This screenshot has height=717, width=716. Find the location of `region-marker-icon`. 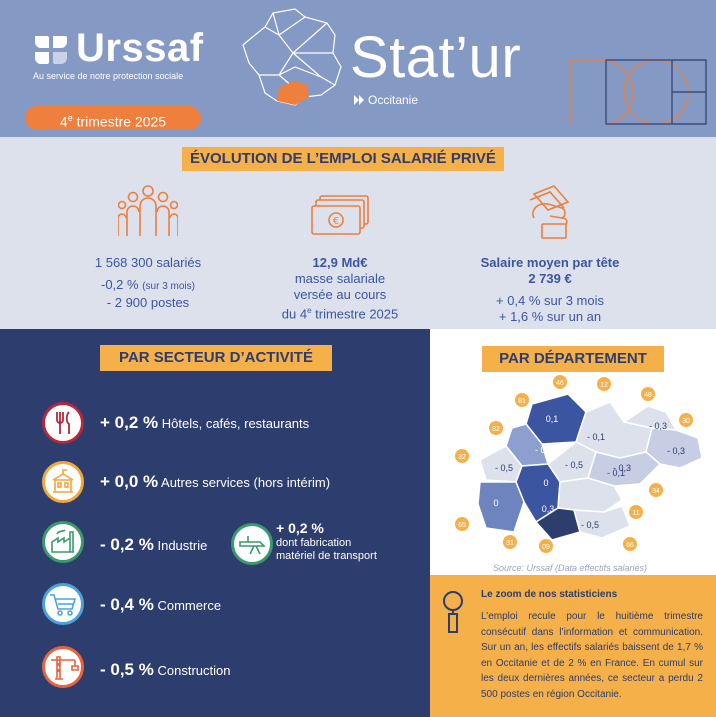

region-marker-icon is located at coordinates (359, 99).